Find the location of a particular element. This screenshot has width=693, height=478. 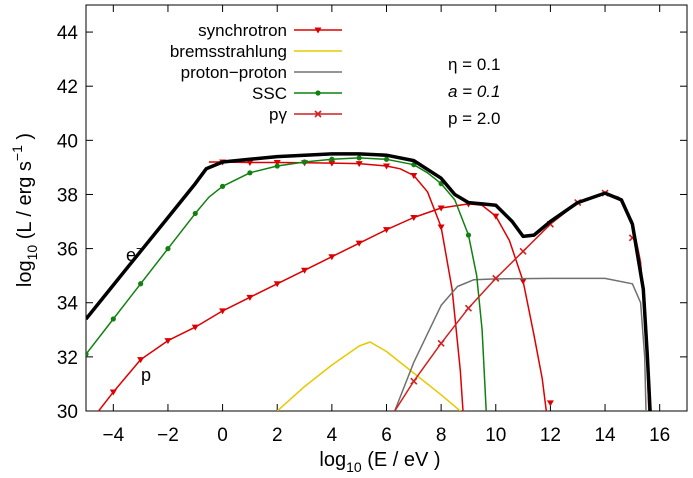

y-tick-label: 44 is located at coordinates (68, 33).